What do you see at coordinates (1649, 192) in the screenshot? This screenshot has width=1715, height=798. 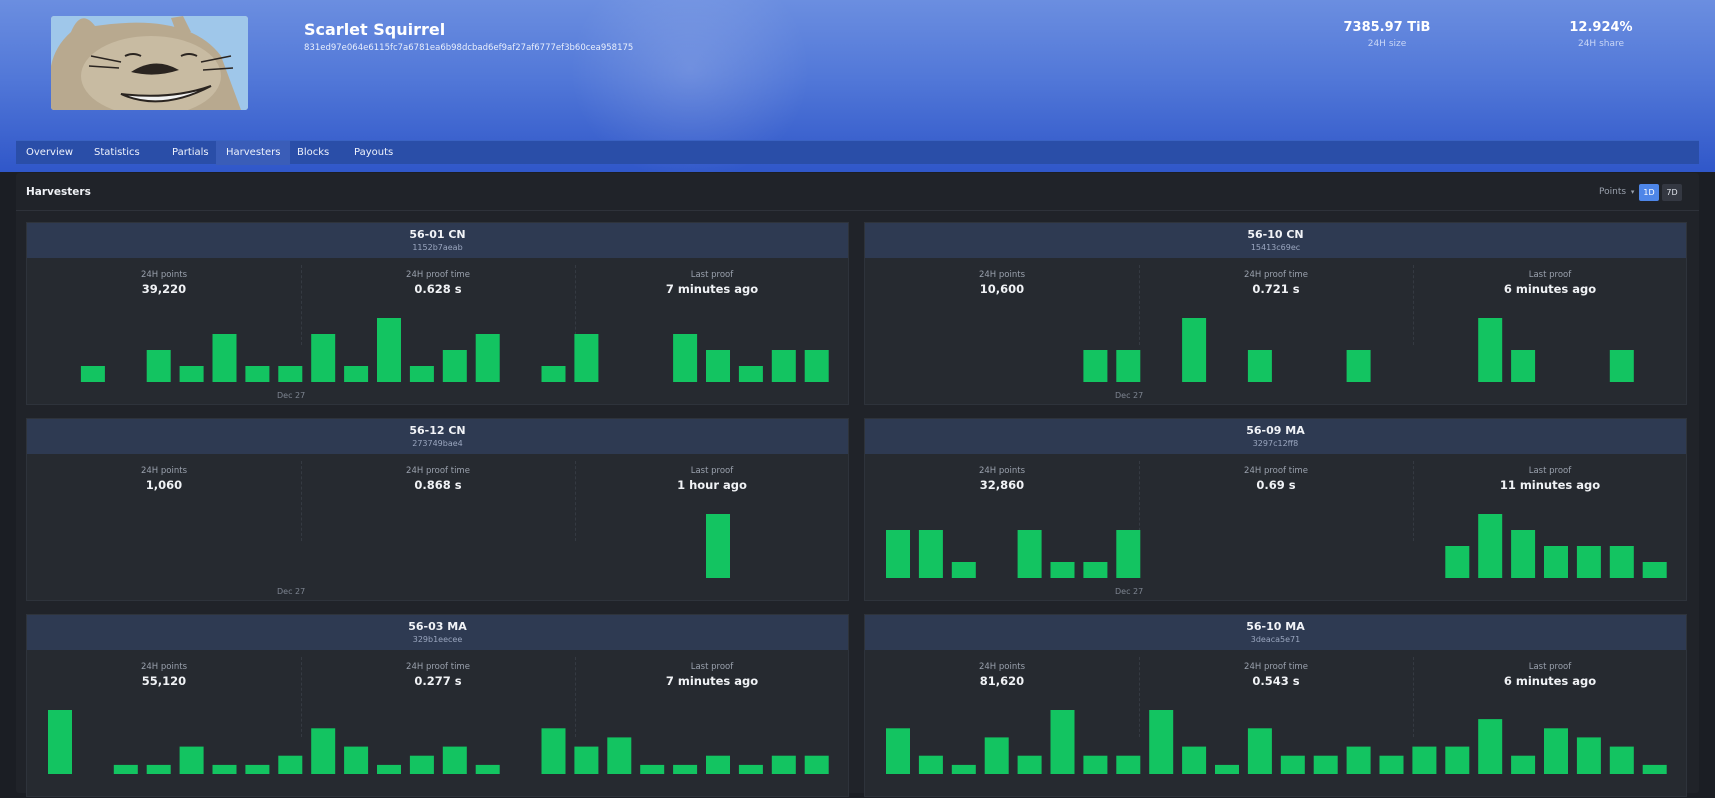 I see `range-1d-button: 1D` at bounding box center [1649, 192].